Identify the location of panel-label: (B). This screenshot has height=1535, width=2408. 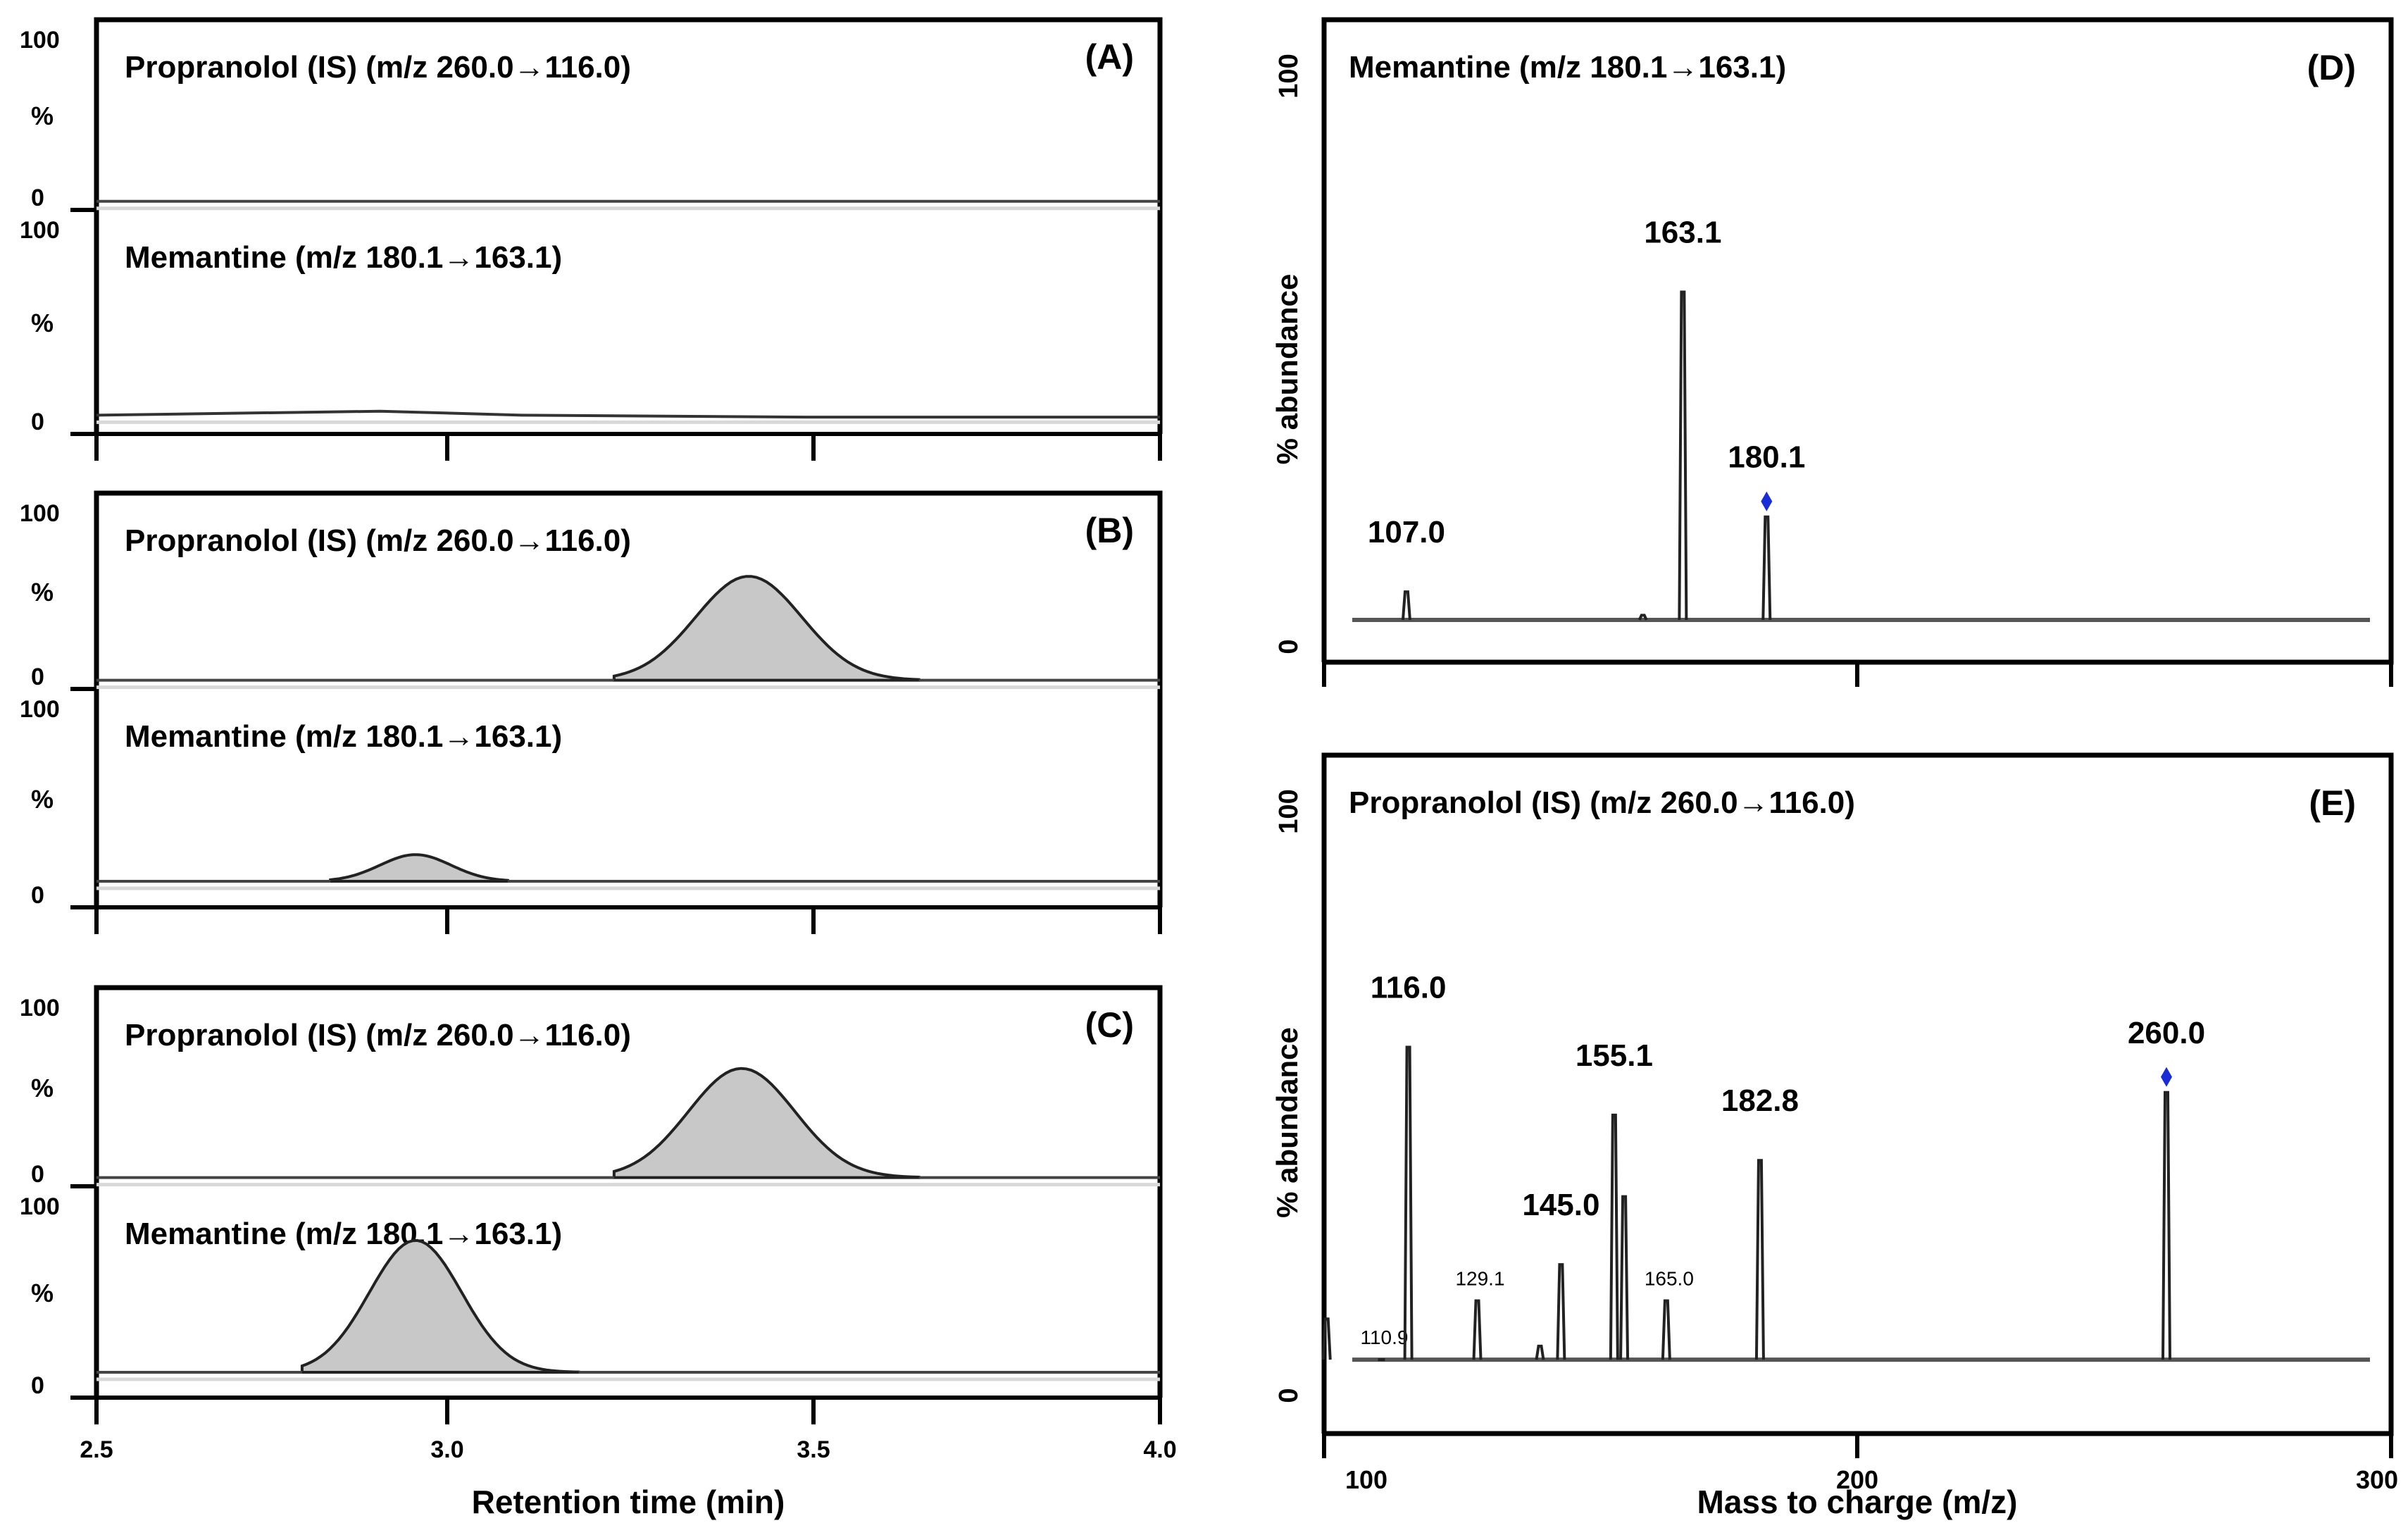
(1109, 530).